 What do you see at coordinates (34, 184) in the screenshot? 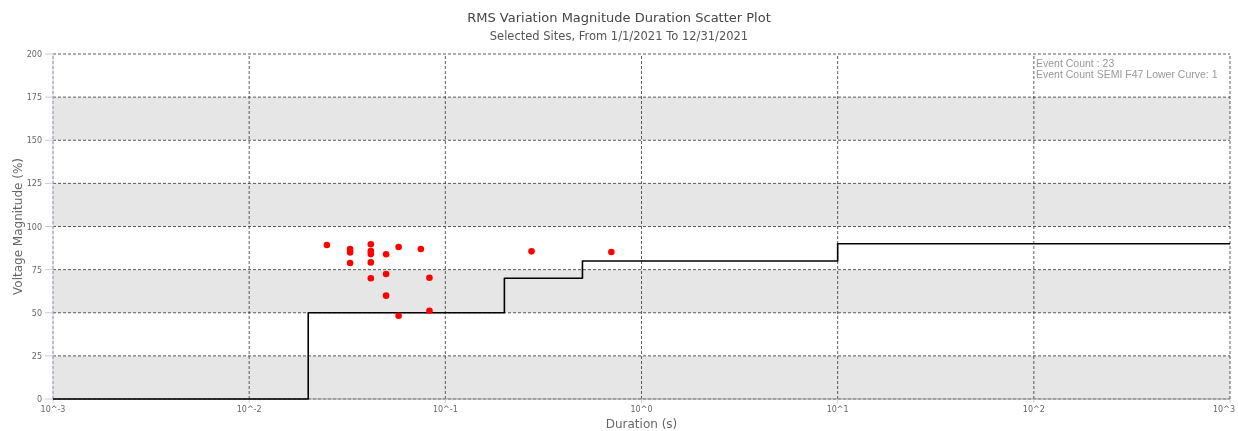
I see `y-tick-label: 125` at bounding box center [34, 184].